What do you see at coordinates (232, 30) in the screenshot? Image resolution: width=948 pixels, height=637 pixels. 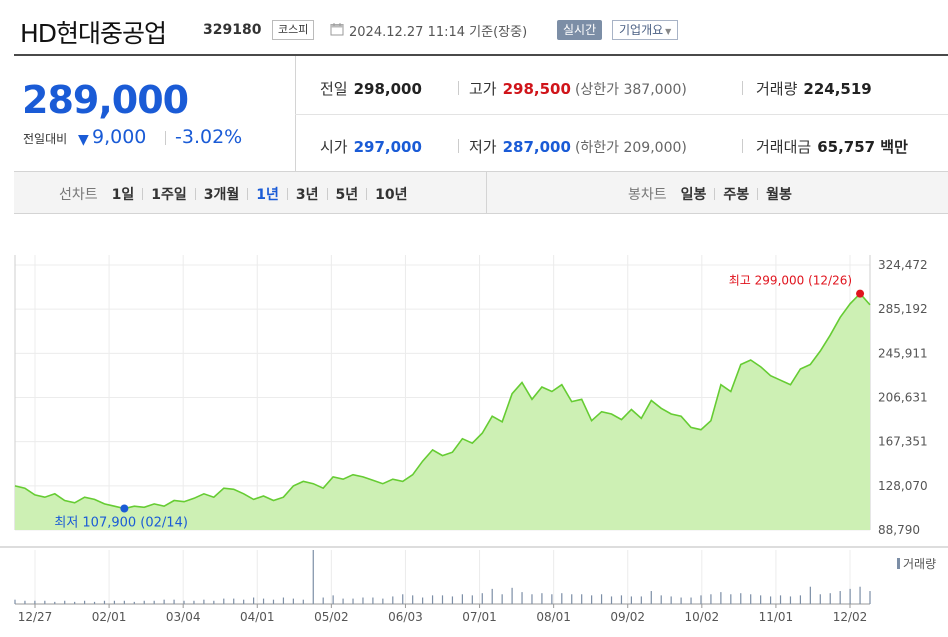 I see `stock-code: 329180` at bounding box center [232, 30].